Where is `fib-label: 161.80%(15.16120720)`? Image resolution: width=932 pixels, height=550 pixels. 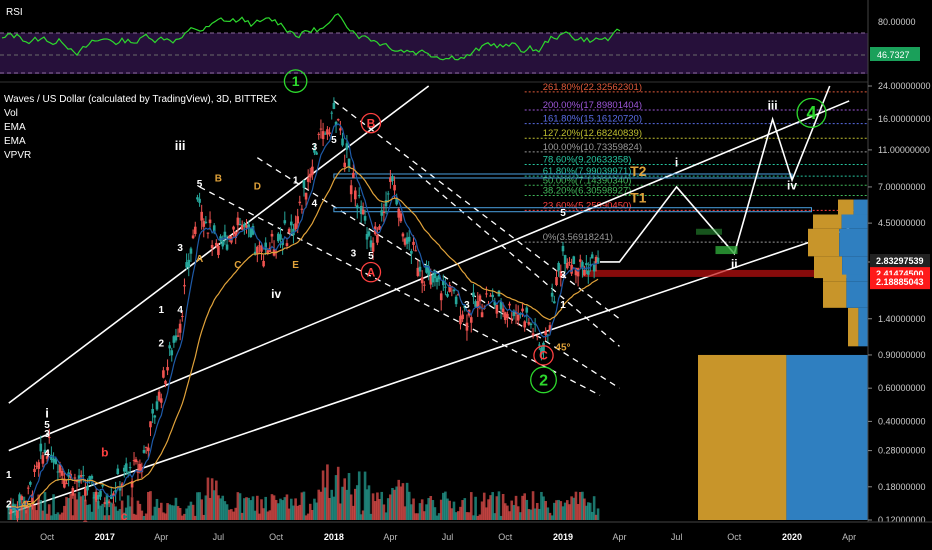 fib-label: 161.80%(15.16120720) is located at coordinates (592, 119).